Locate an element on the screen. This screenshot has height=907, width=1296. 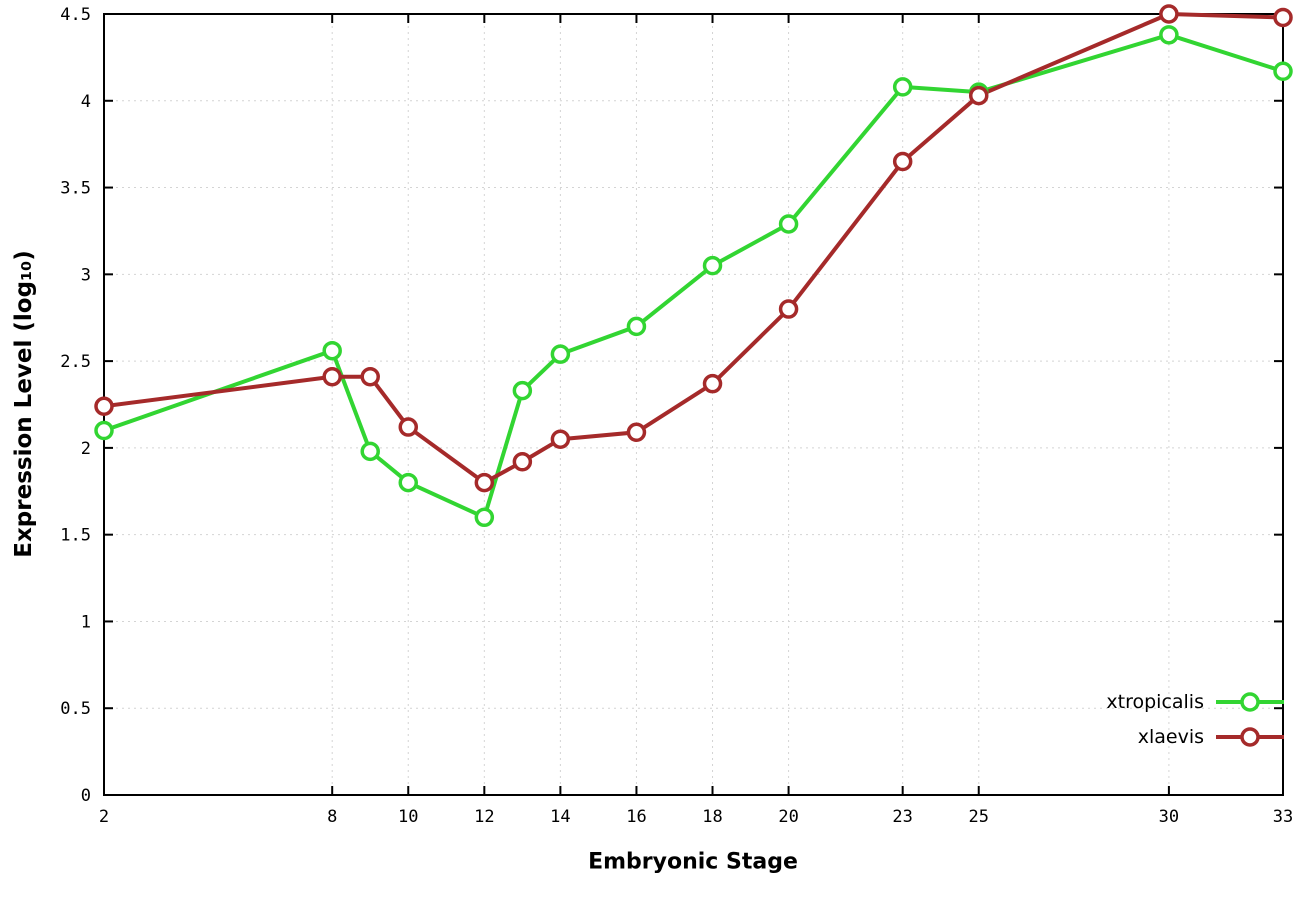
svg-text: 0 is located at coordinates (86, 796).